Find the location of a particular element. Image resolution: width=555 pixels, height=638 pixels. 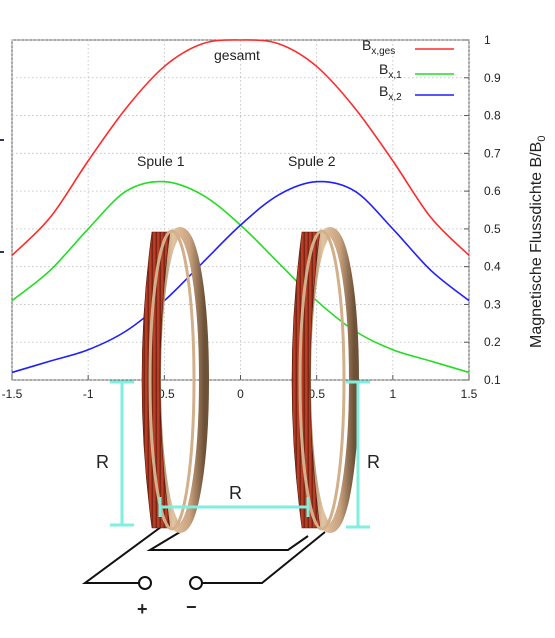

y-axis-ticks: 0.1 0.2 0.3 0.4 0.5 0.6 0.7 0.8 0.9 1 is located at coordinates (482, 210).